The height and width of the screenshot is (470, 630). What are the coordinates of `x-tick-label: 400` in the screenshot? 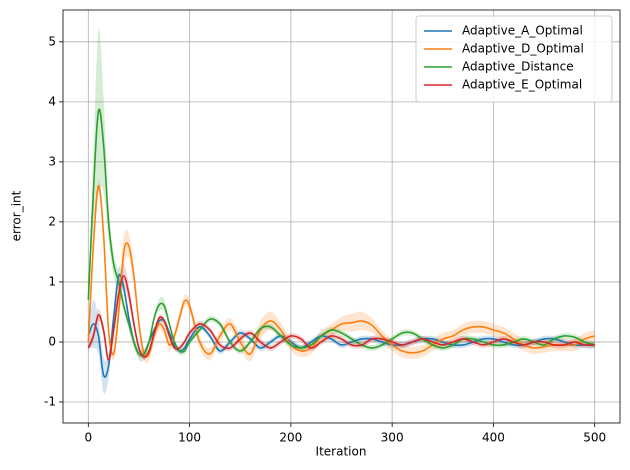 It's located at (493, 438).